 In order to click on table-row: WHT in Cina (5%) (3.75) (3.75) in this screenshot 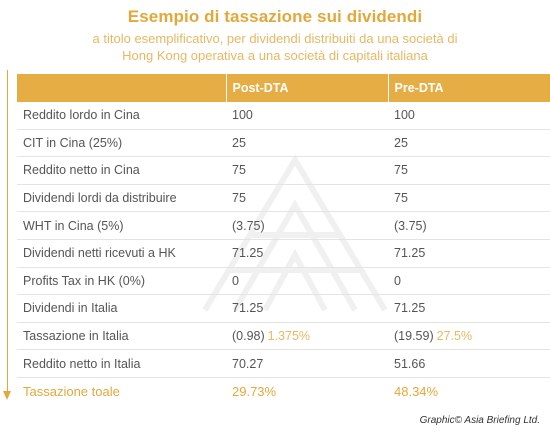, I will do `click(283, 225)`.